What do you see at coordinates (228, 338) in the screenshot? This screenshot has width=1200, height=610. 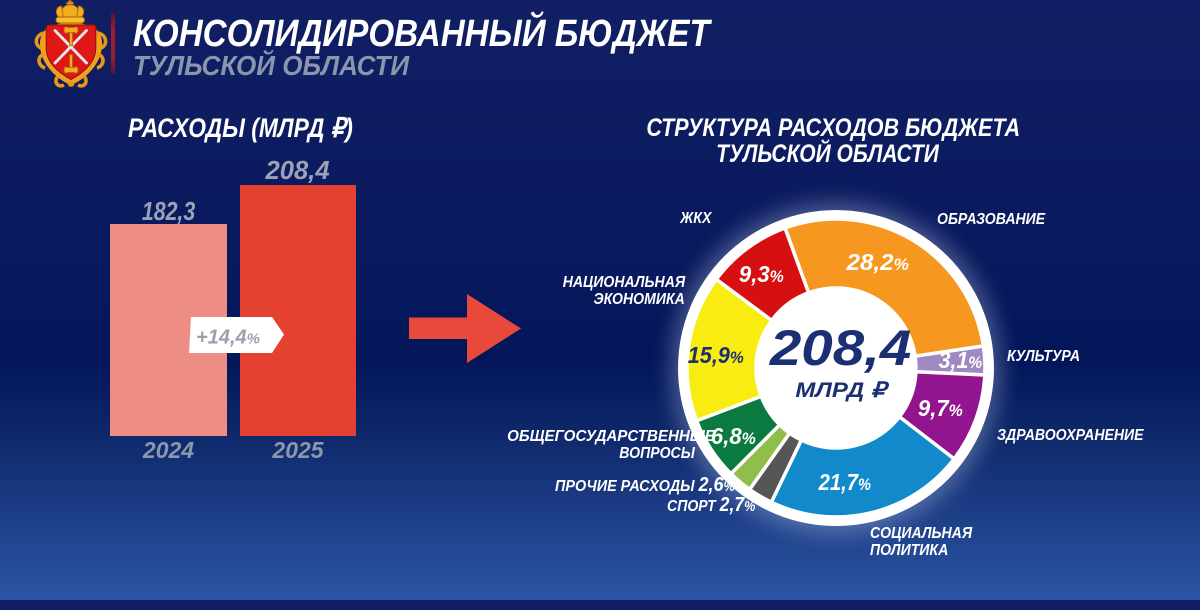 I see `svg-text: +14,4%` at bounding box center [228, 338].